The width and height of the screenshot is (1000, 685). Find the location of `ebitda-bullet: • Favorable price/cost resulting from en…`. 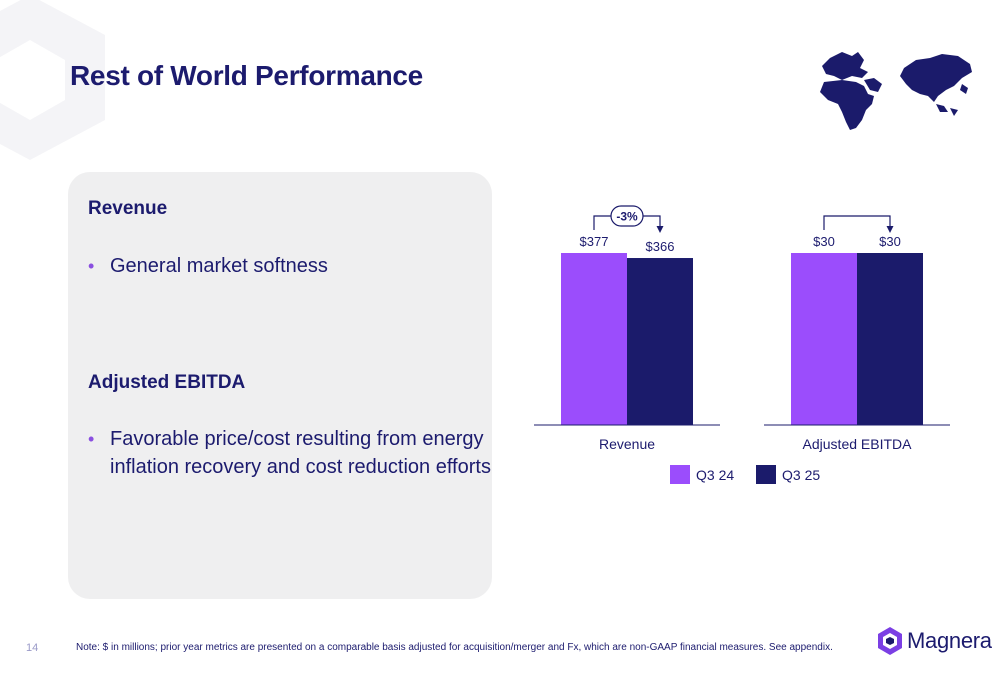

ebitda-bullet: • Favorable price/cost resulting from en… is located at coordinates (296, 453).